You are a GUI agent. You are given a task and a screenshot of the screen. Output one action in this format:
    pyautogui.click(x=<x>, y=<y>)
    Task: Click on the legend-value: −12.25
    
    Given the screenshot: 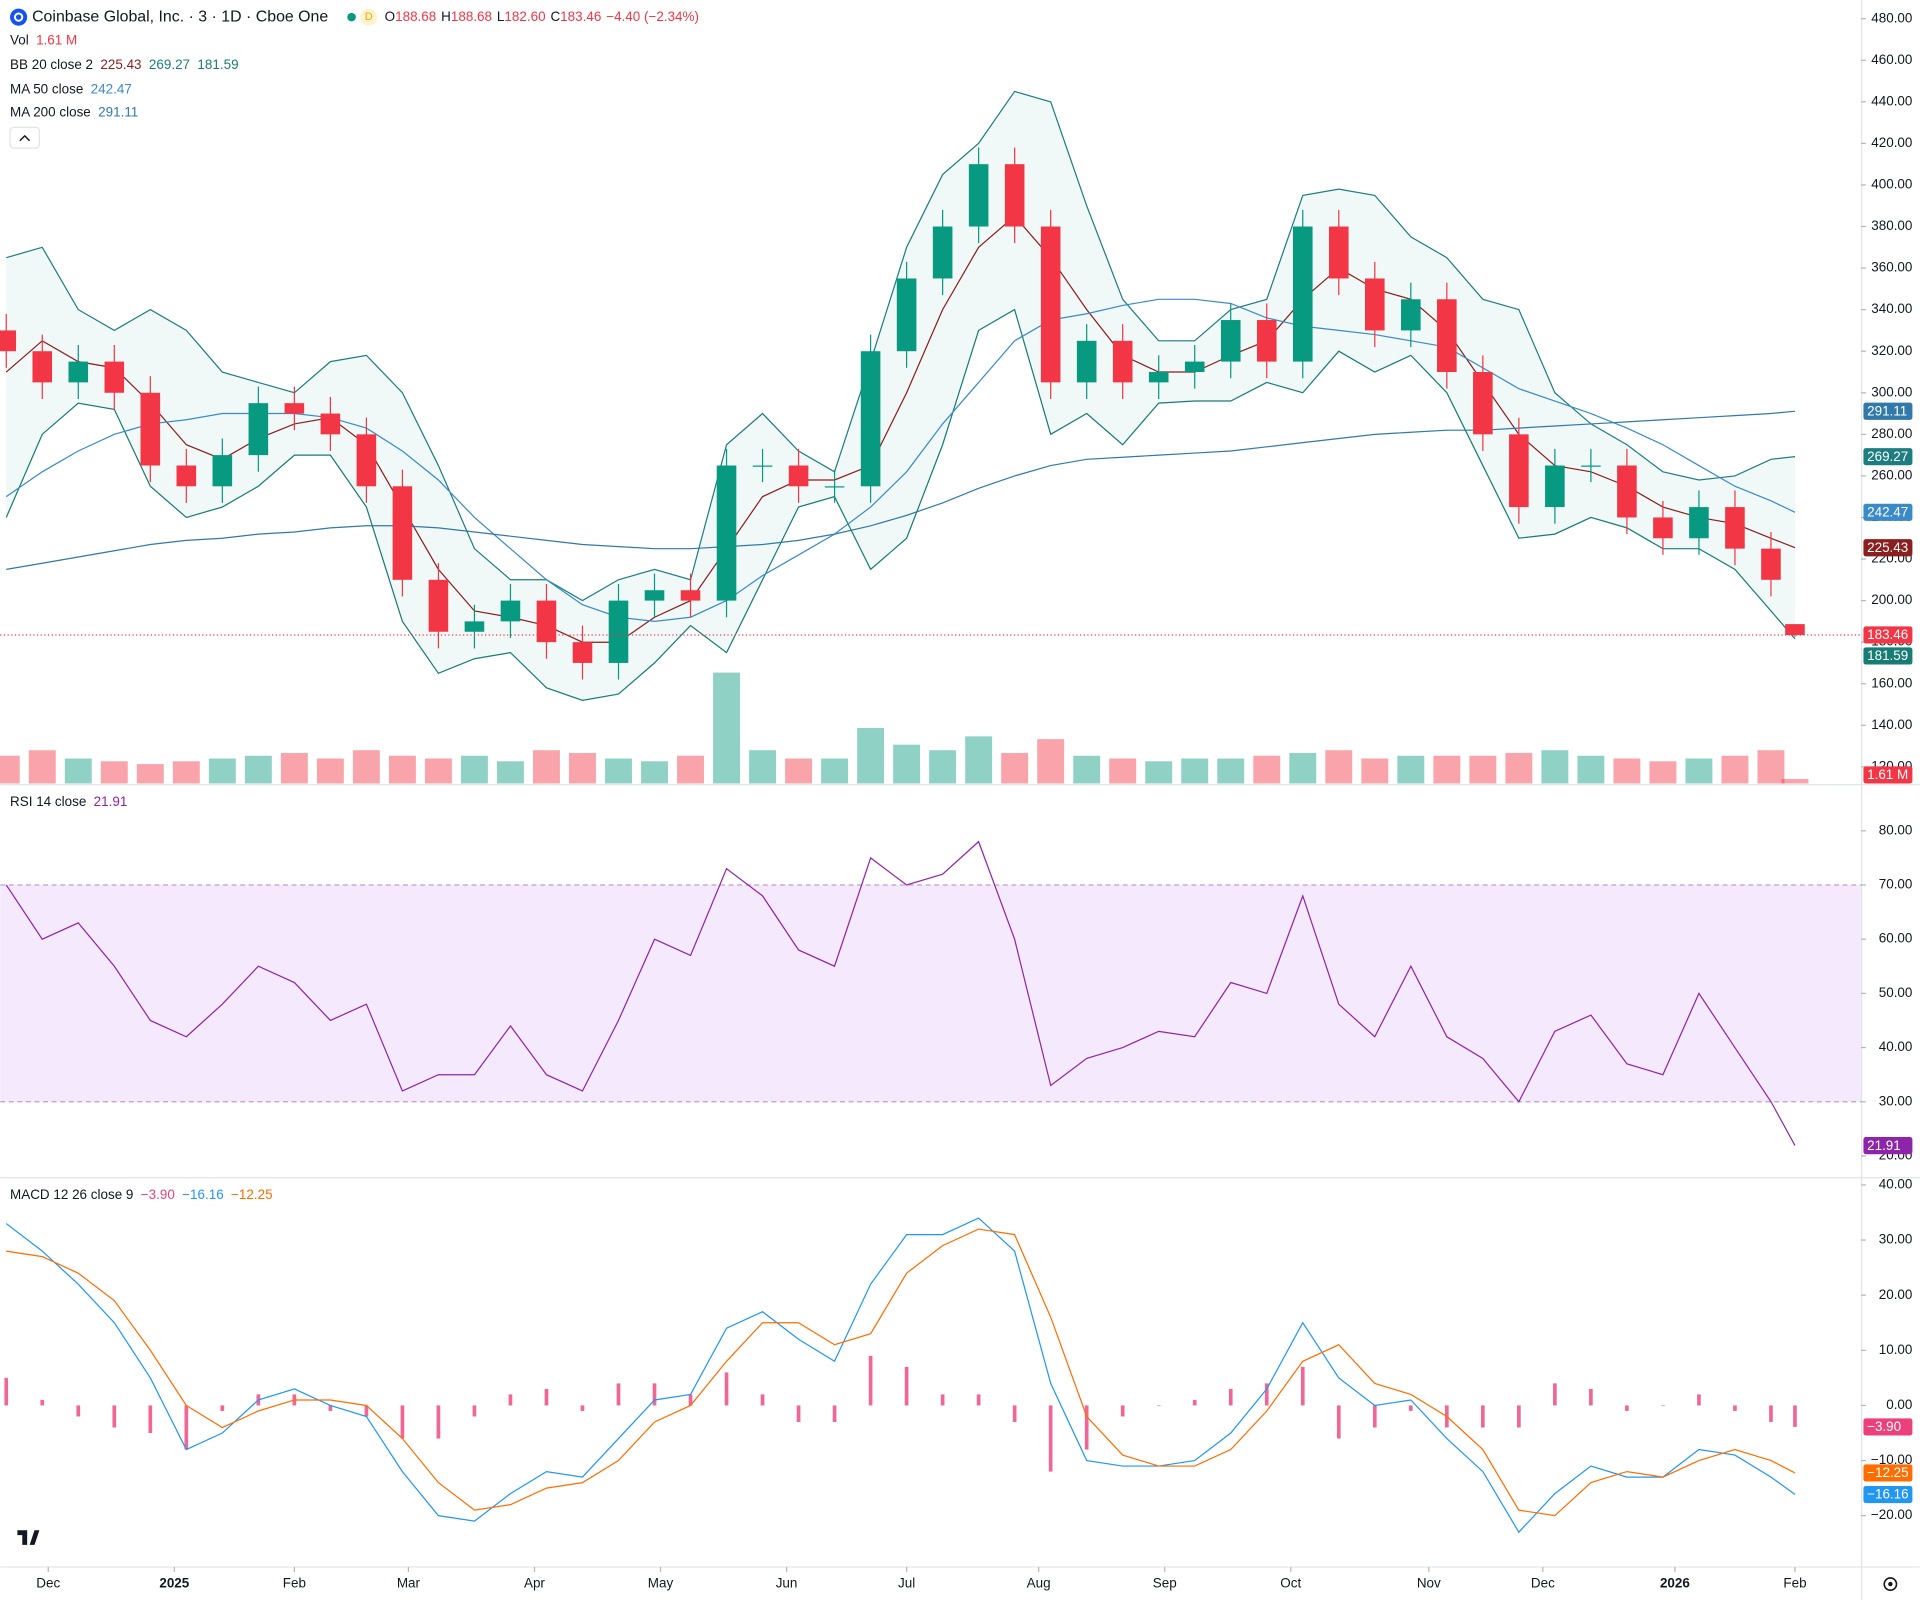 What is the action you would take?
    pyautogui.click(x=252, y=1193)
    